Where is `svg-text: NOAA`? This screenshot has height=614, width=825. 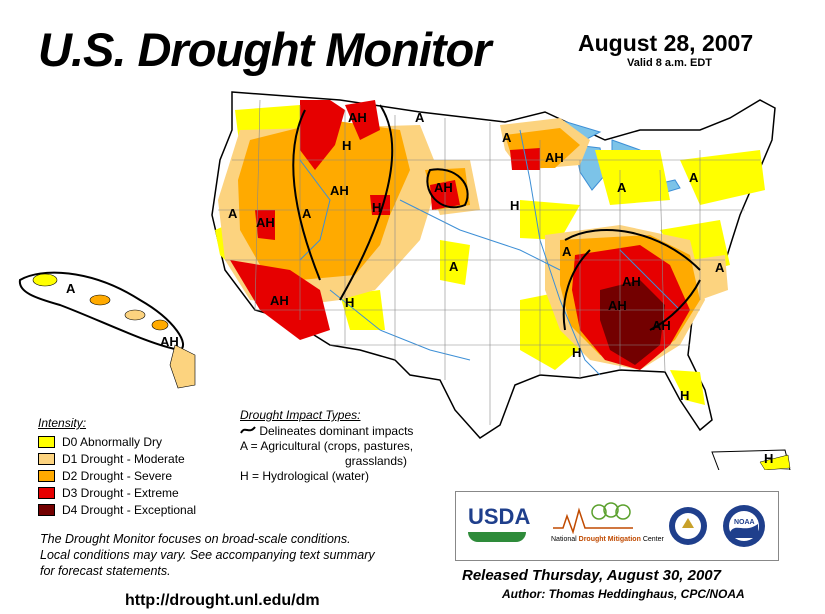
svg-text: NOAA is located at coordinates (744, 522).